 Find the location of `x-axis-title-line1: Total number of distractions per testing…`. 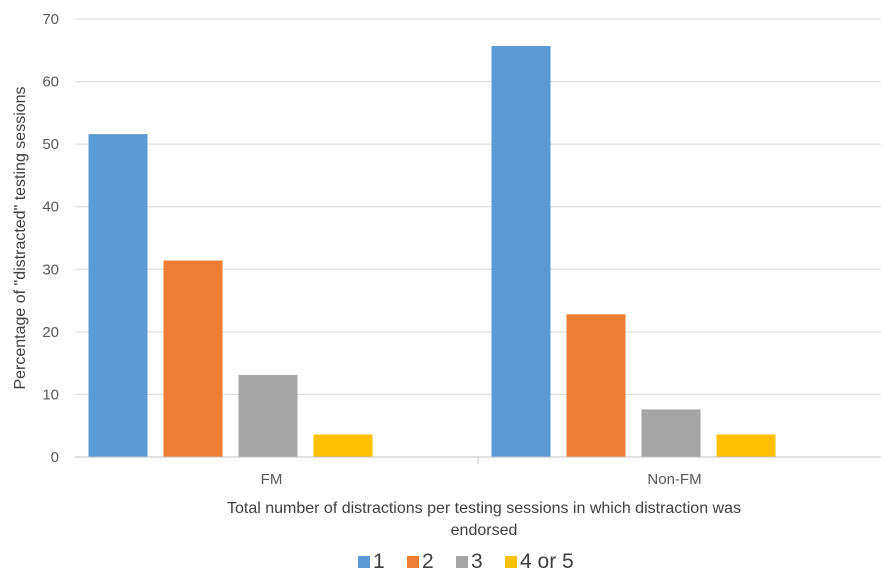

x-axis-title-line1: Total number of distractions per testing… is located at coordinates (484, 508).